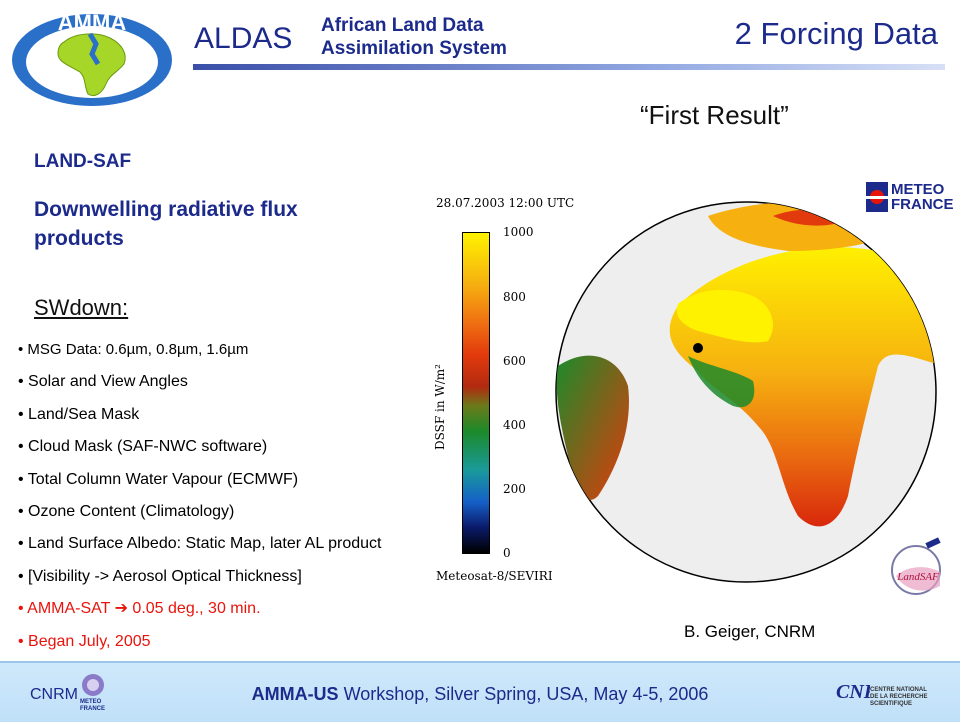  What do you see at coordinates (518, 232) in the screenshot?
I see `colorbar-tick: 1000` at bounding box center [518, 232].